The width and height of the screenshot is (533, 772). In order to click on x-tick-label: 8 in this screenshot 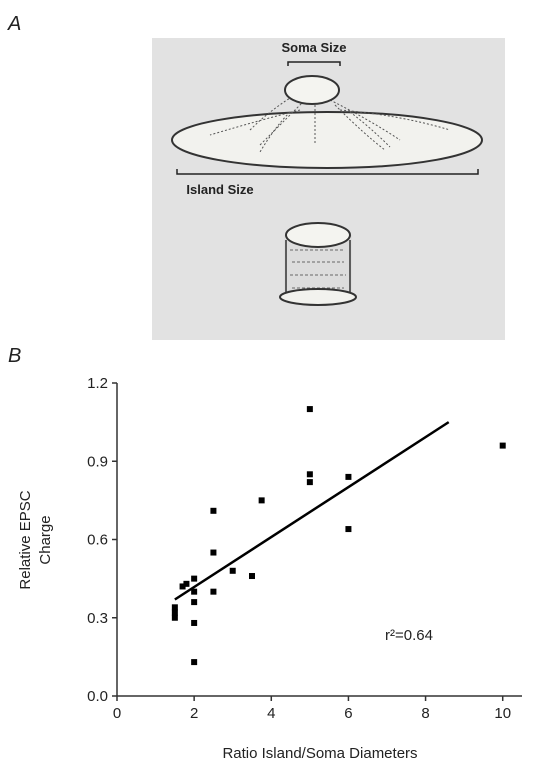, I will do `click(425, 713)`.